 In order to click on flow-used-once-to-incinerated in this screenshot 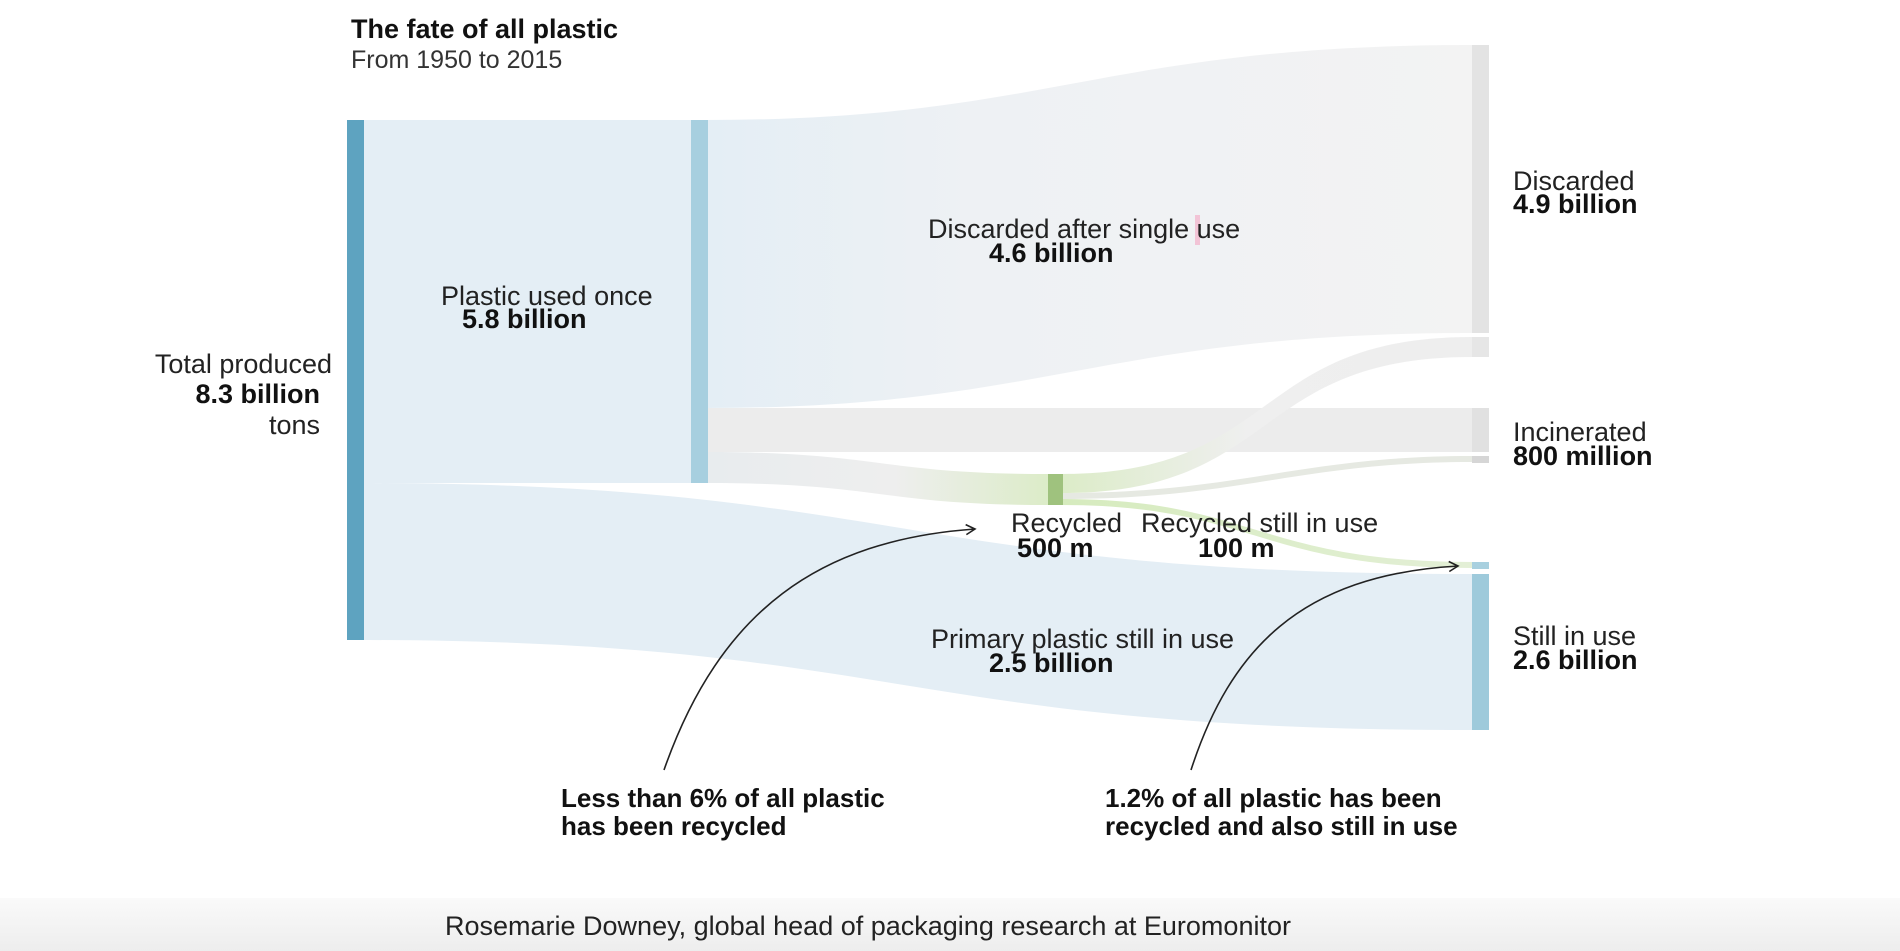, I will do `click(1089, 430)`.